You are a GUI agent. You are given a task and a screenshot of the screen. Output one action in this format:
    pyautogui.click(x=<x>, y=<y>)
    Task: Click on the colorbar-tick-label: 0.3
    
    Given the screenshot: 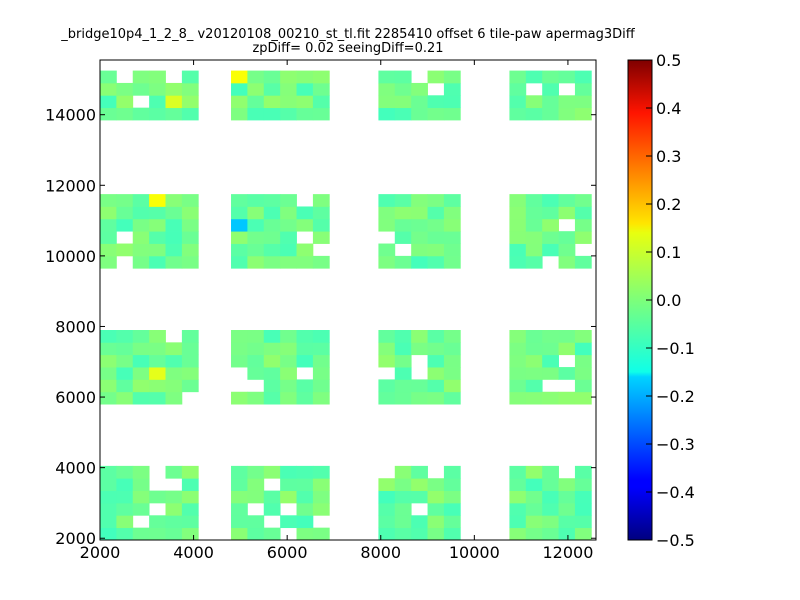 What is the action you would take?
    pyautogui.click(x=668, y=156)
    